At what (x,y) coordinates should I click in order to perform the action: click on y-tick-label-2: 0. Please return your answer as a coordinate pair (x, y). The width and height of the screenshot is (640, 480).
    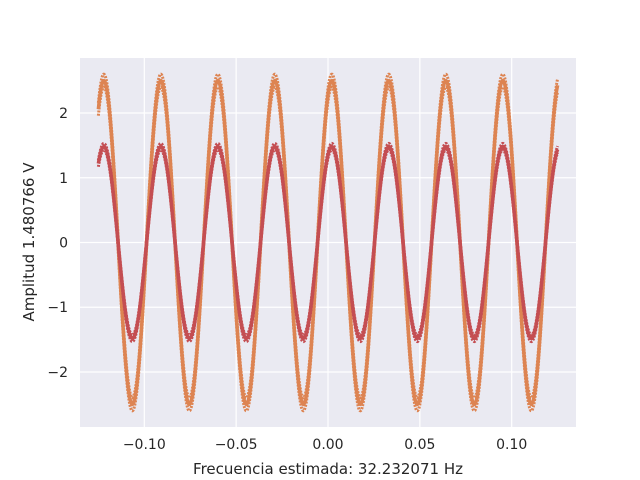
    Looking at the image, I should click on (63, 244).